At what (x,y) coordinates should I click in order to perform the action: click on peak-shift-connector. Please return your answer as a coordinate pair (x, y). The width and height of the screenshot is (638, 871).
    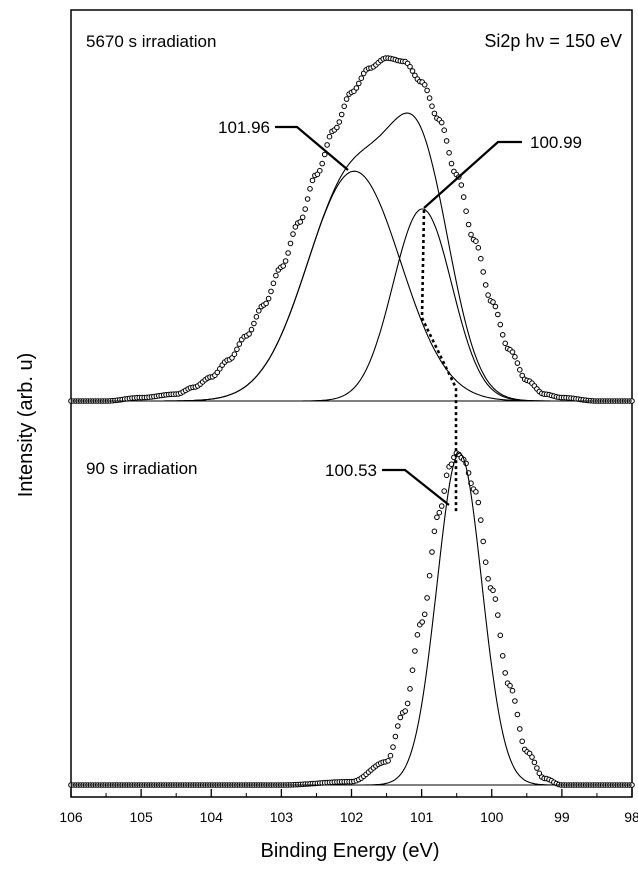
    Looking at the image, I should click on (439, 360).